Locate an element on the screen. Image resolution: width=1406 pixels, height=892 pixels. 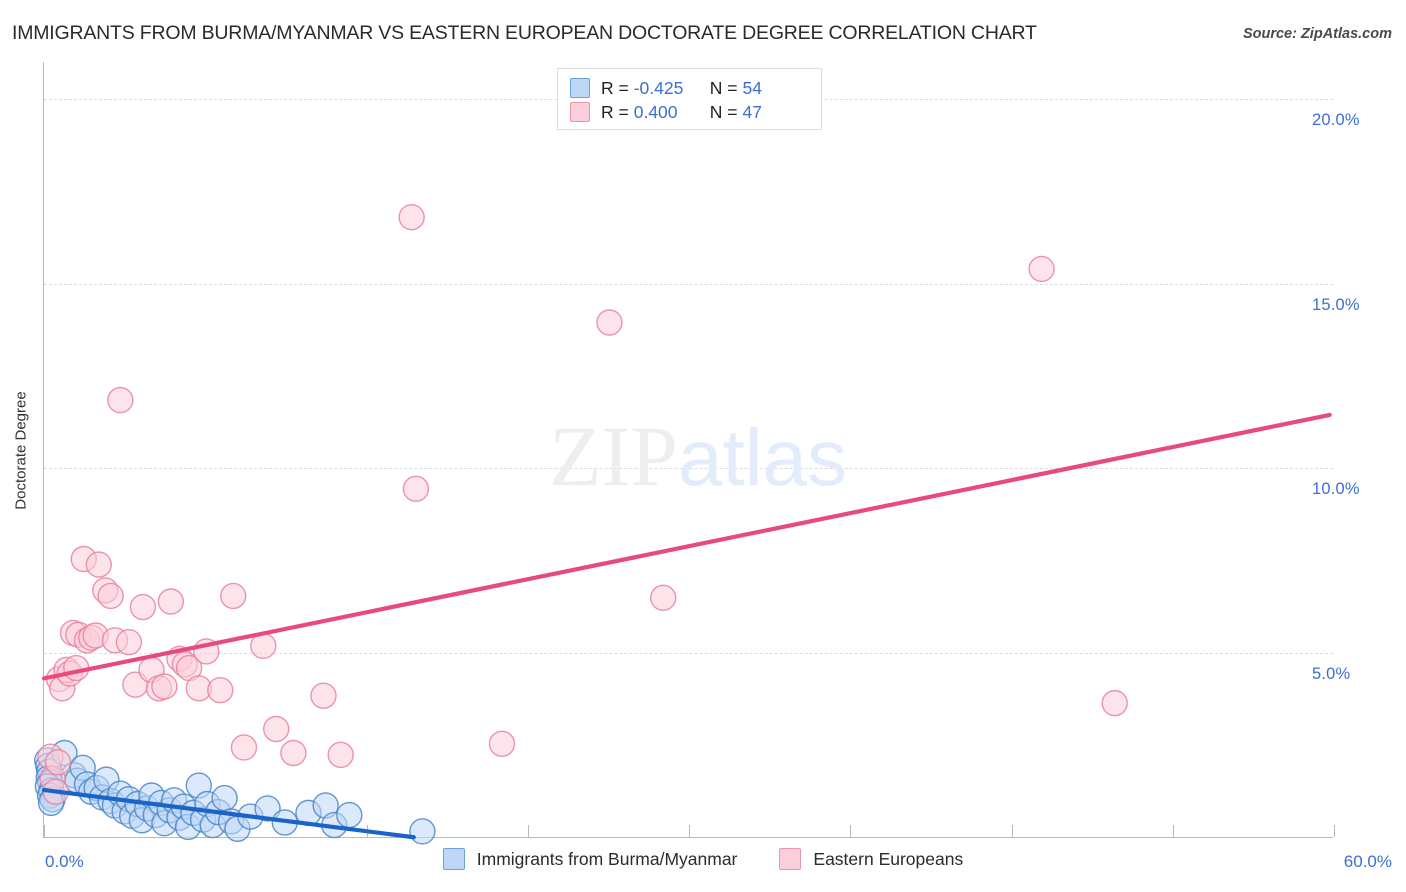
series-legend-item: Immigrants from Burma/Myanmar is located at coordinates (590, 859).